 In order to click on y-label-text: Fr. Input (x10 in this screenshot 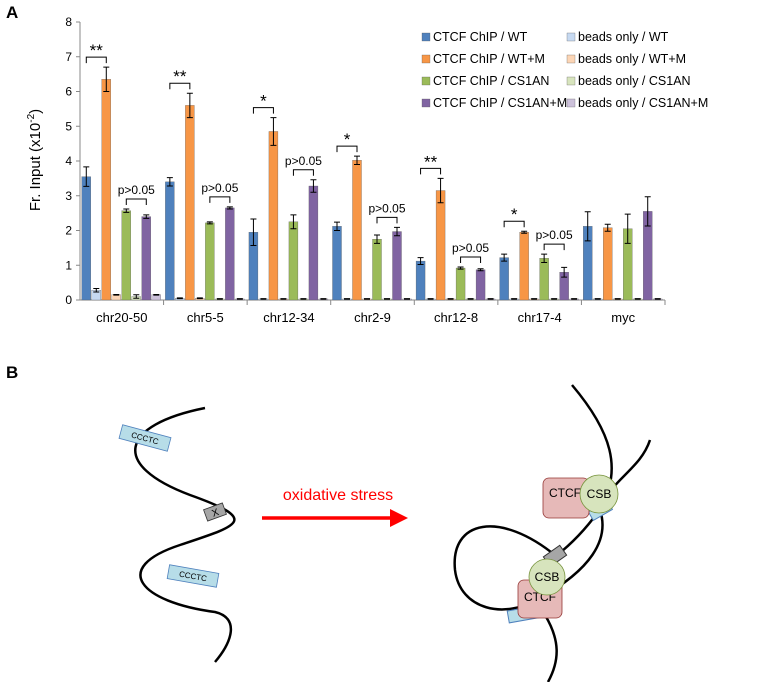, I will do `click(35, 167)`.